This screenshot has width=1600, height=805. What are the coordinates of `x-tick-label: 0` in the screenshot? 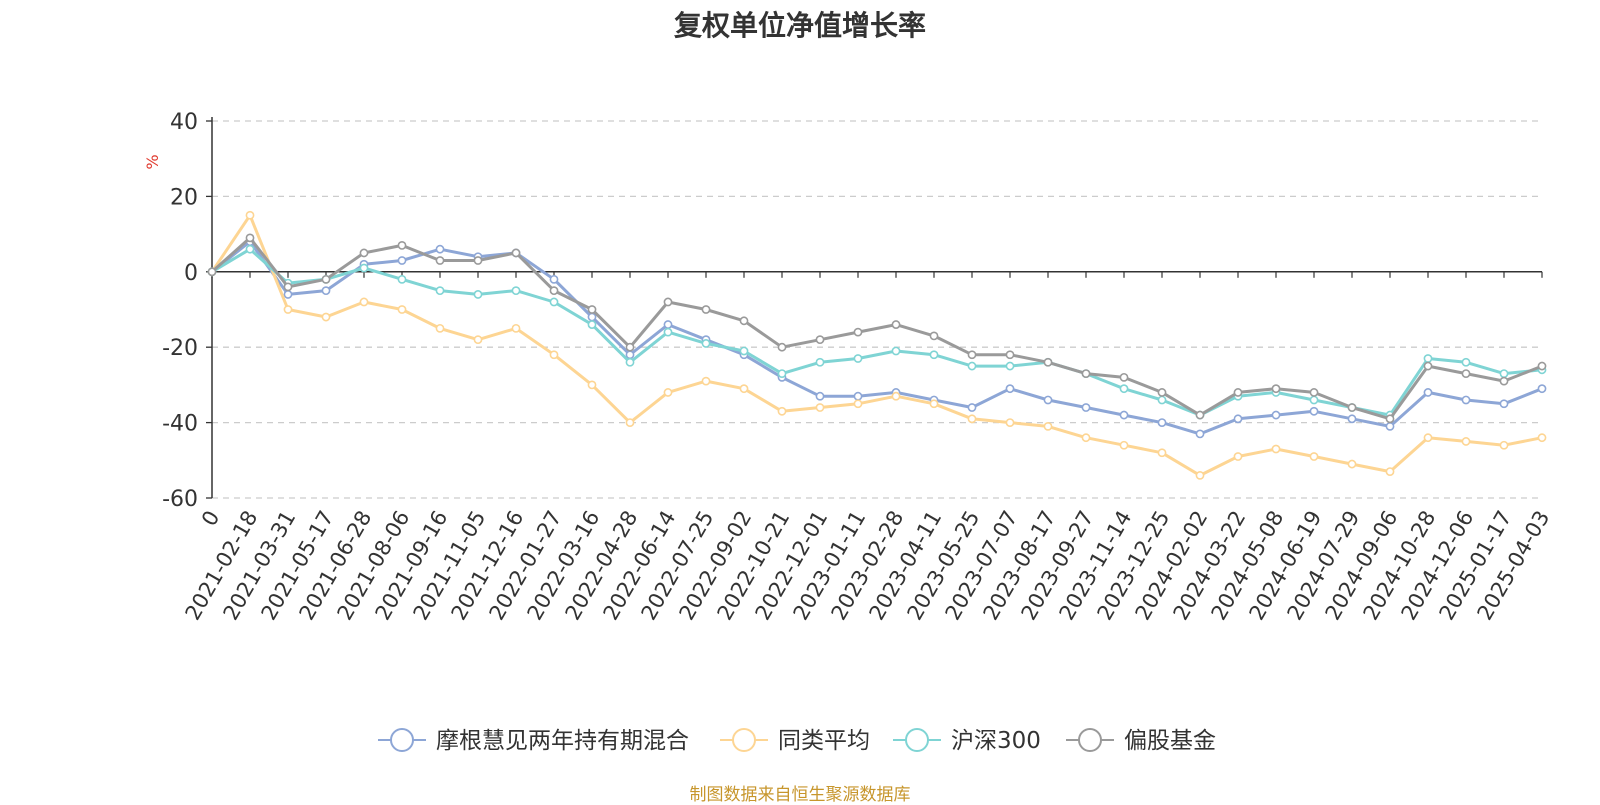 It's located at (210, 519).